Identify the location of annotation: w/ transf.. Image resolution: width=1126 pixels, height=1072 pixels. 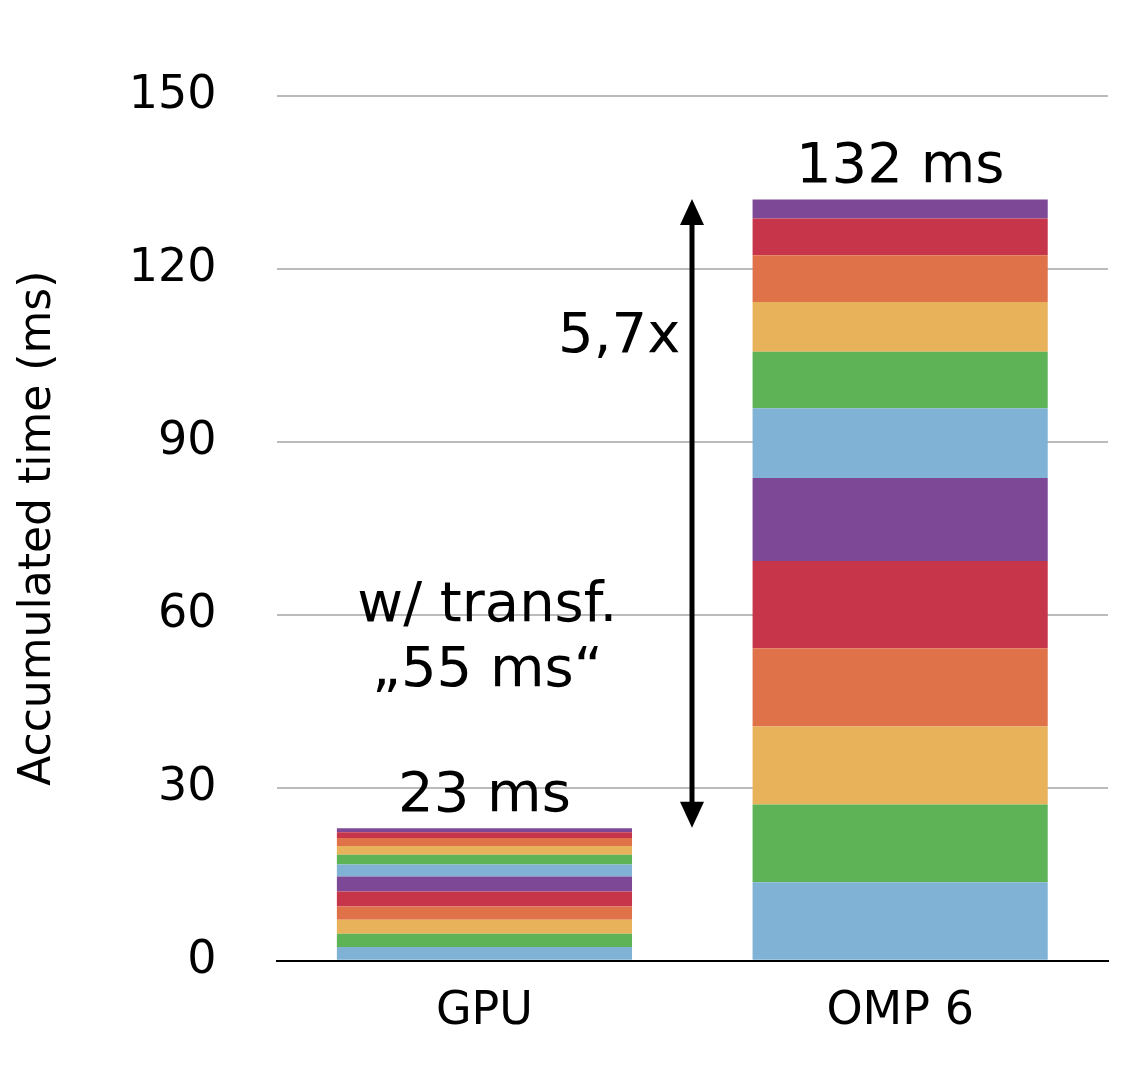
(487, 601).